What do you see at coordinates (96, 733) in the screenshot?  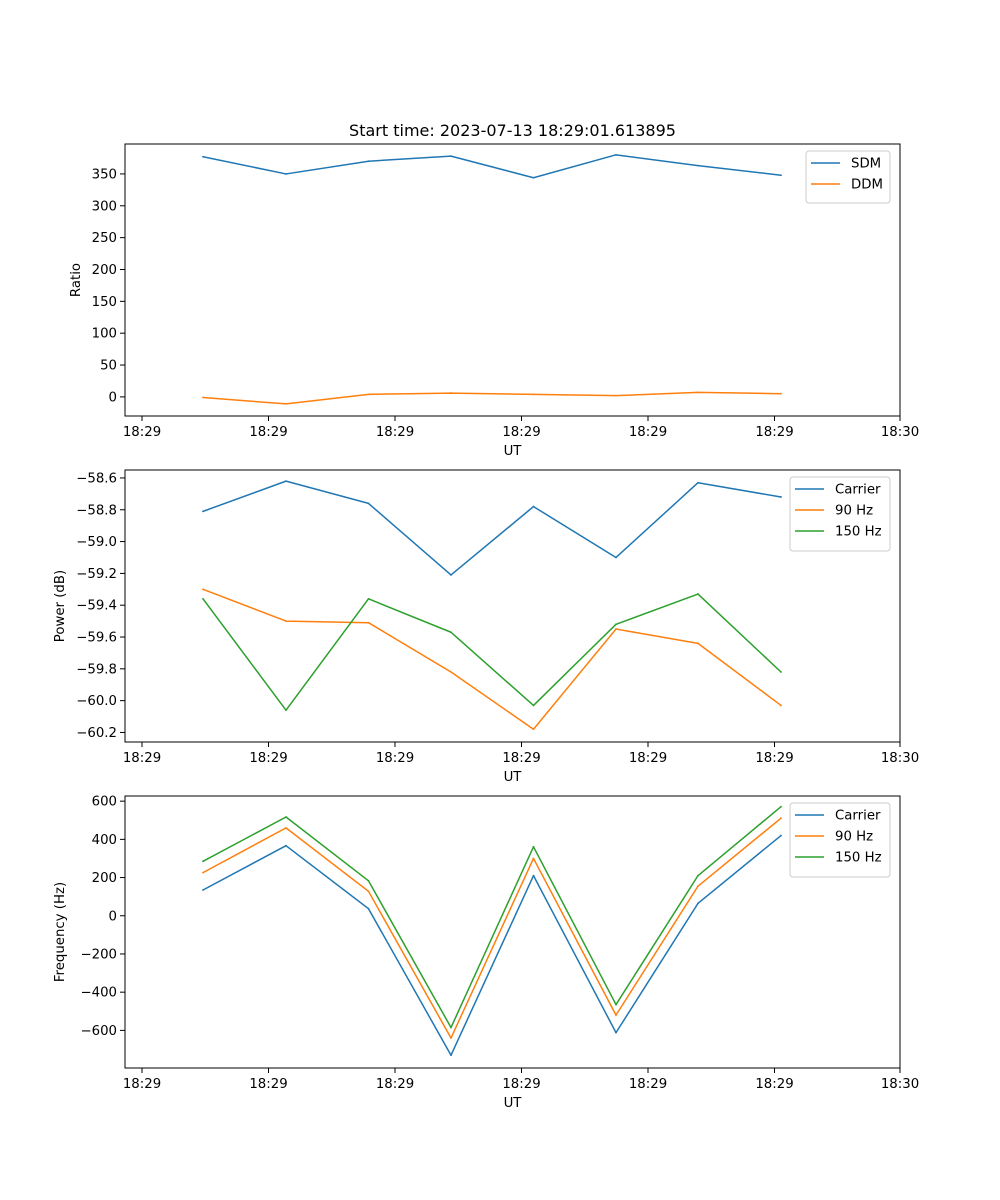 I see `y-tick-label: −60.2` at bounding box center [96, 733].